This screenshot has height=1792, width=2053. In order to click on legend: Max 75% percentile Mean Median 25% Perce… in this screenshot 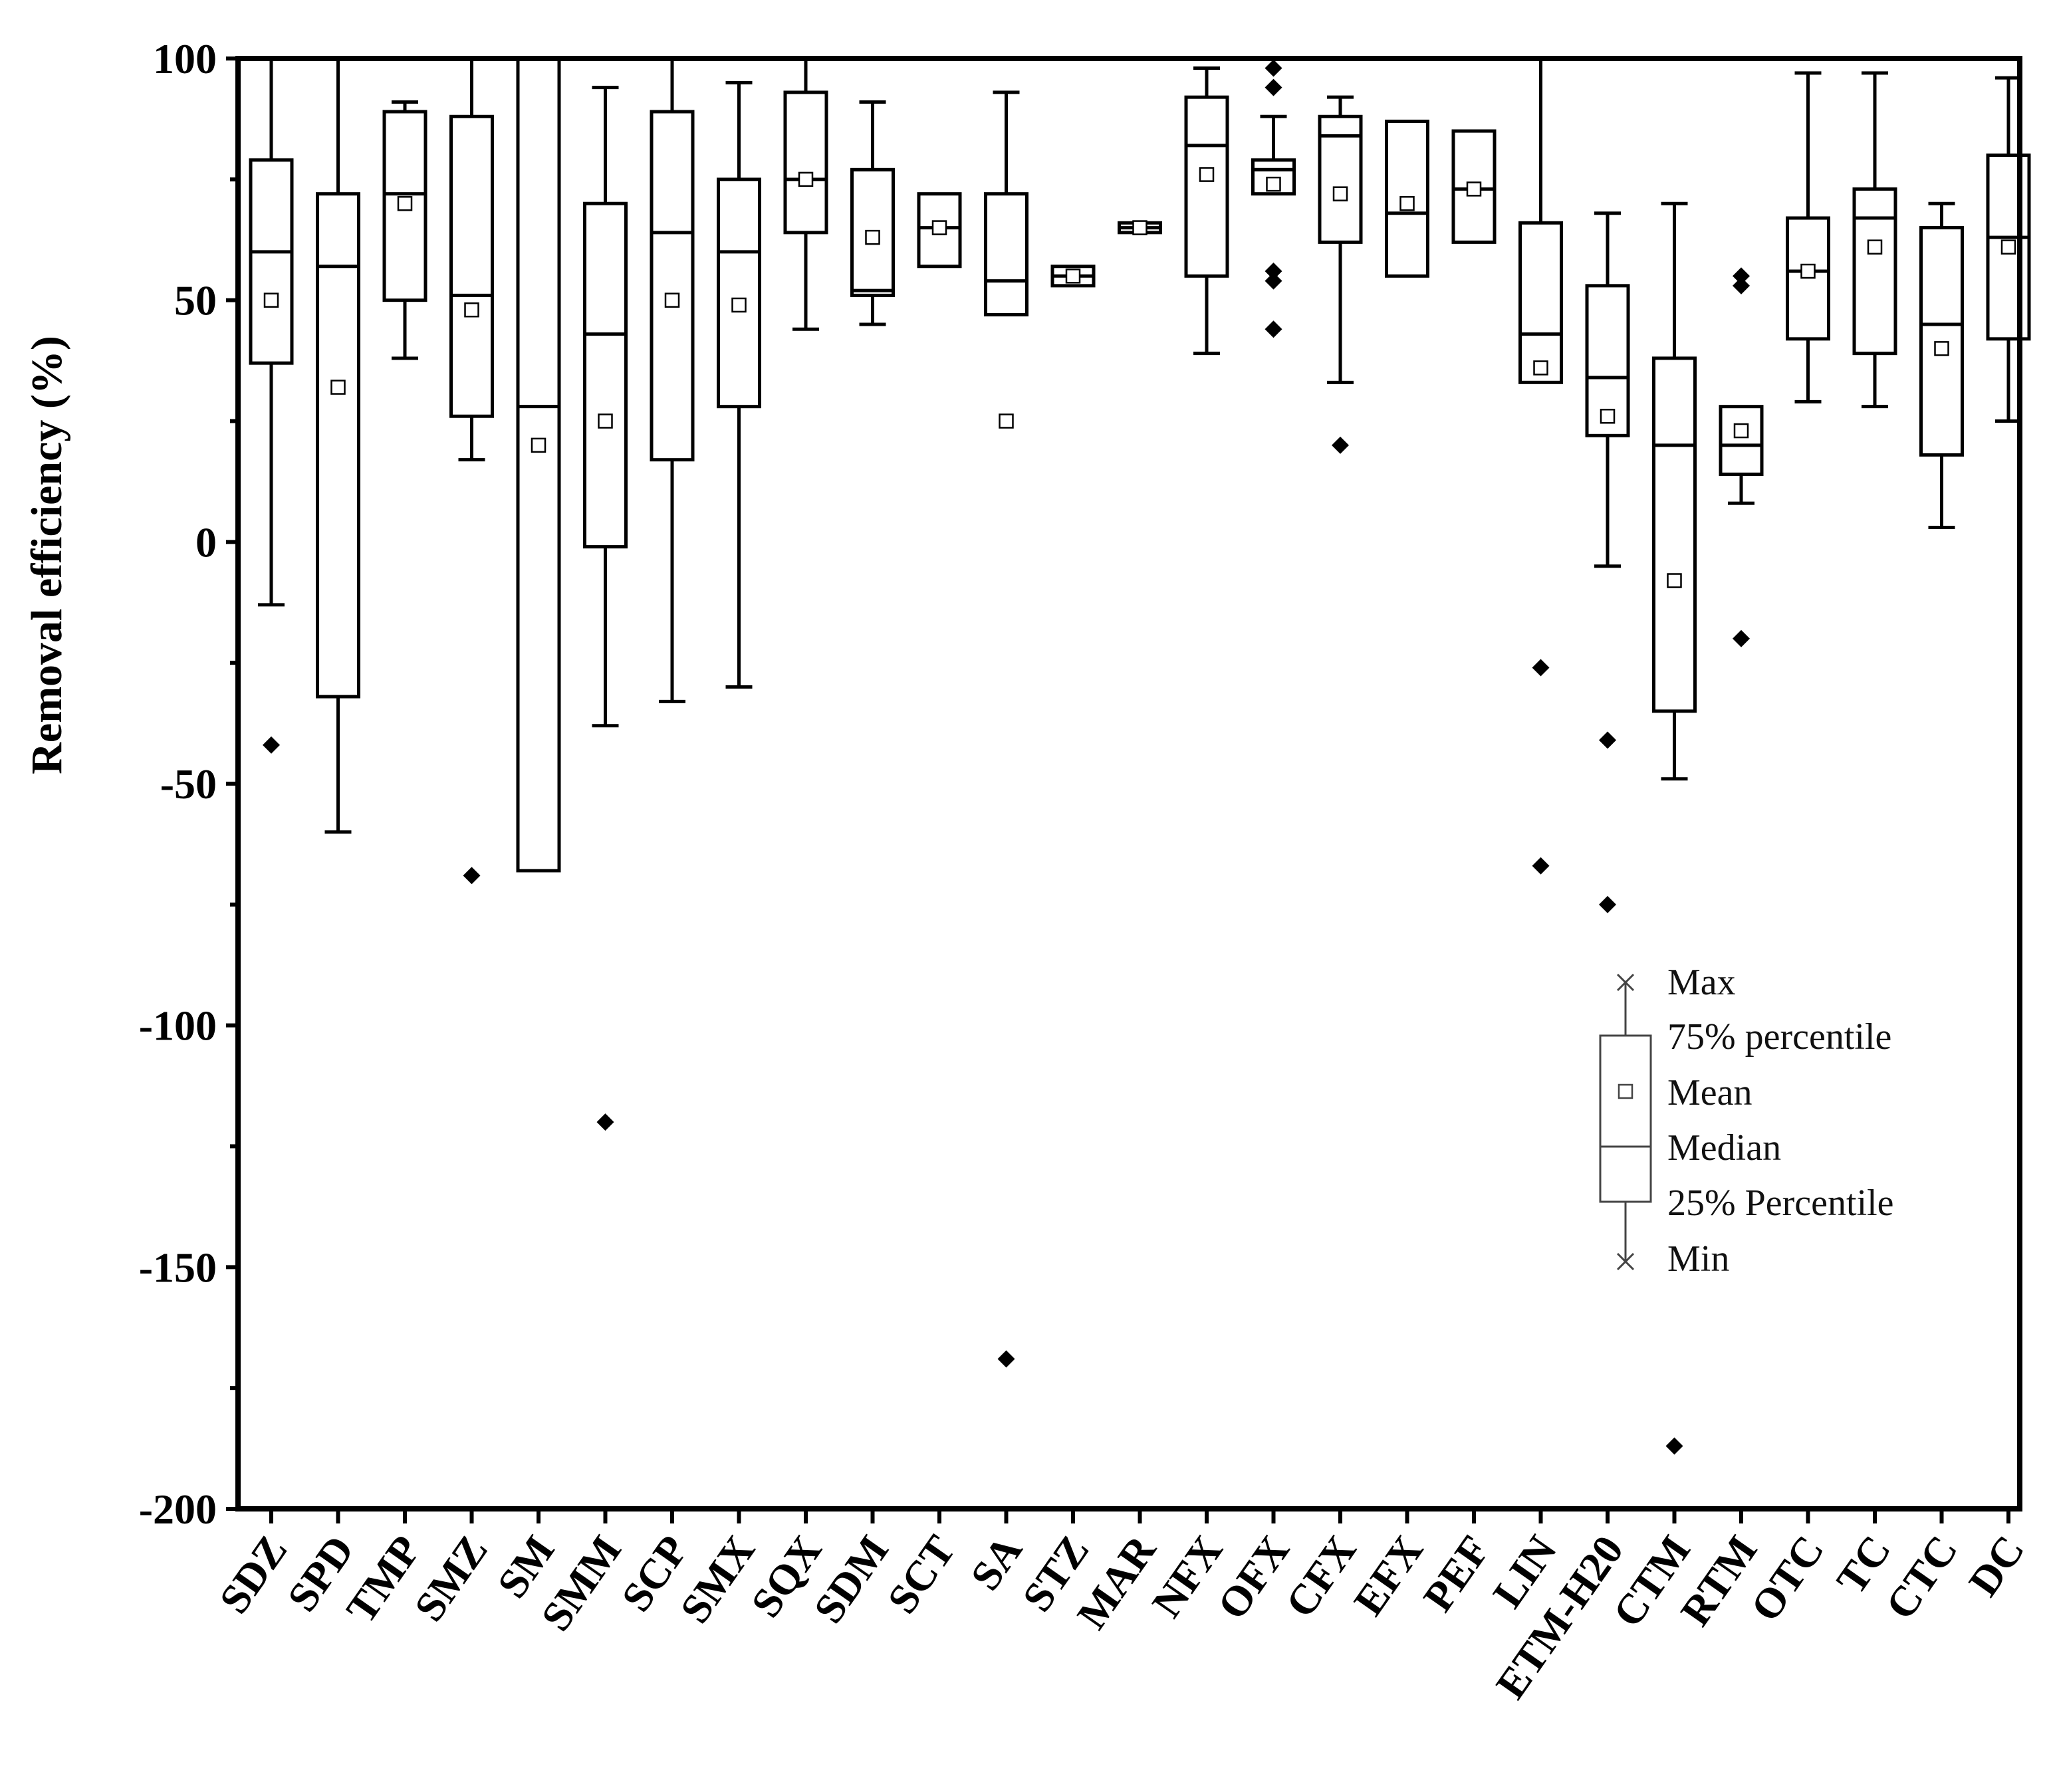, I will do `click(1746, 1121)`.